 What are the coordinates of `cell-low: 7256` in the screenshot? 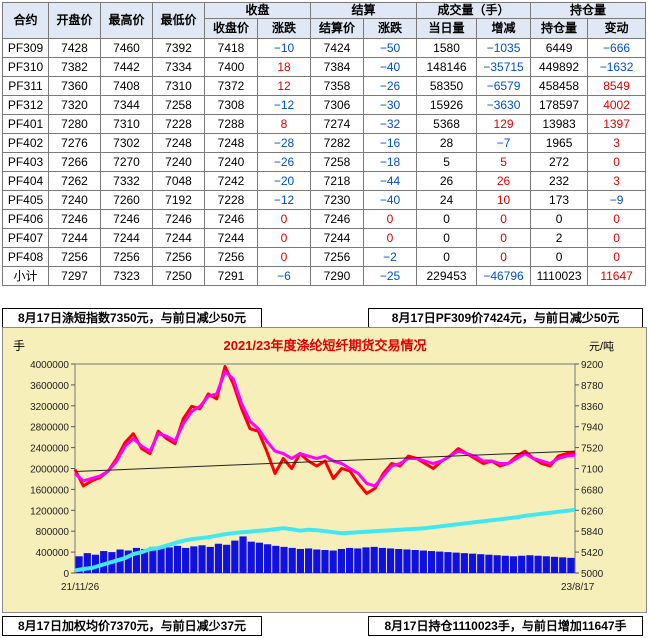 It's located at (178, 257).